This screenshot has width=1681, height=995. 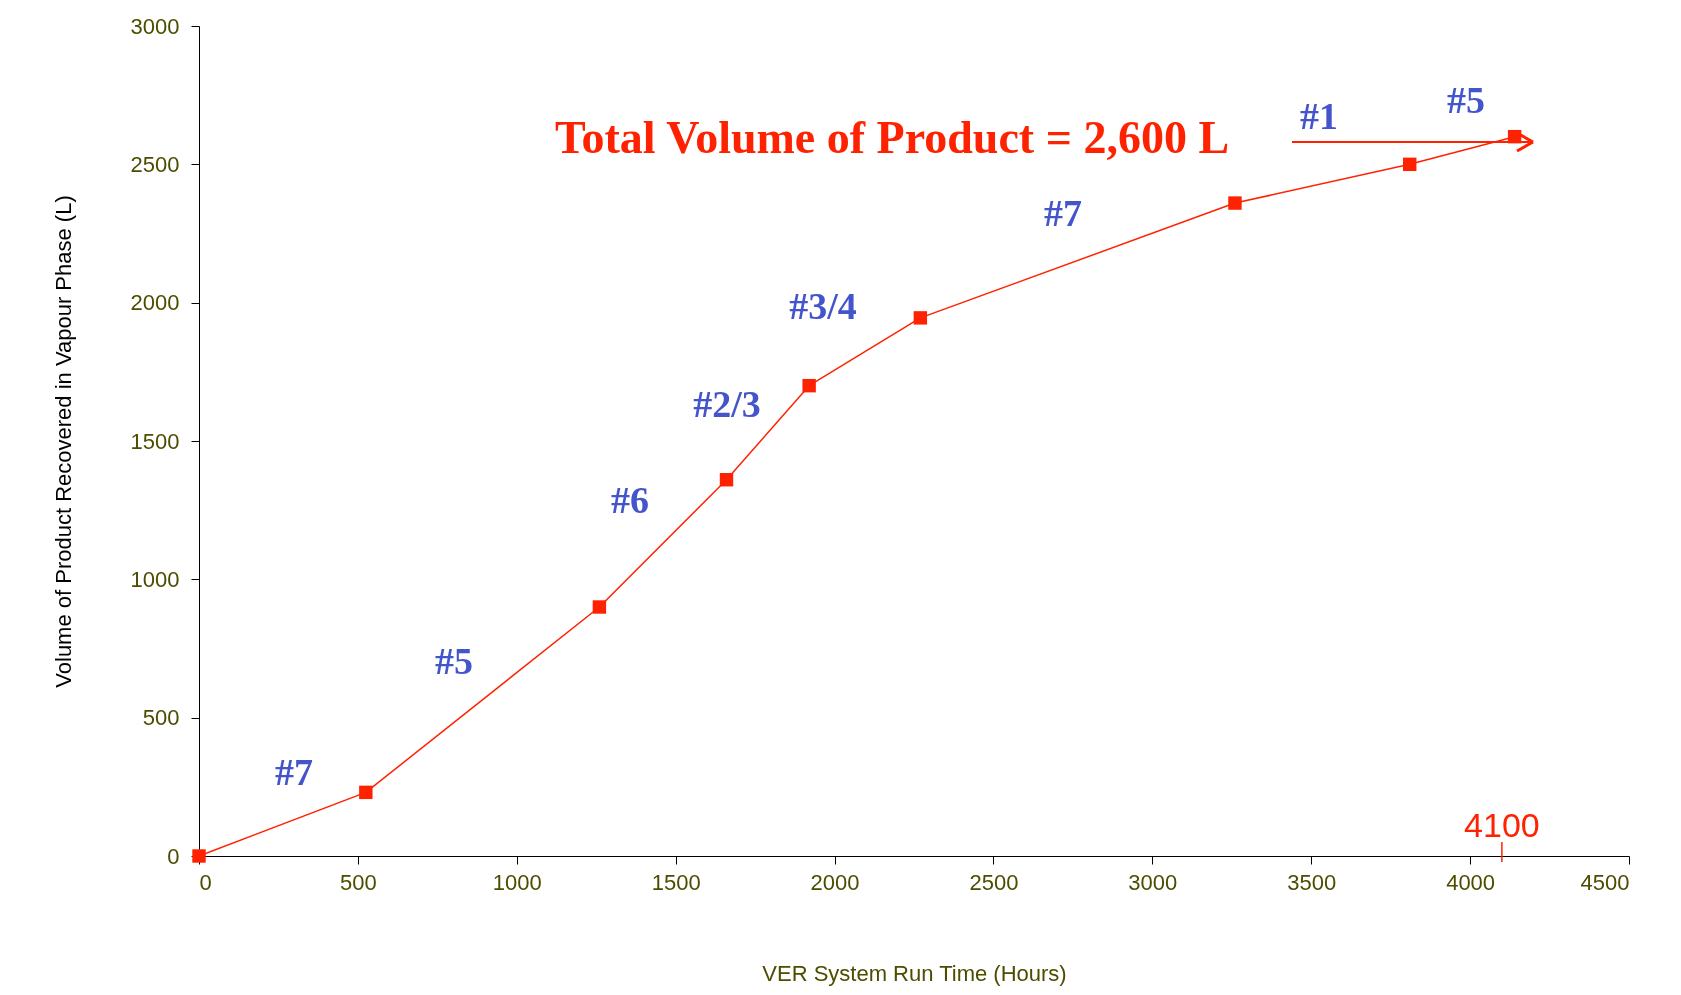 I want to click on x-tick-label: 1000, so click(x=517, y=882).